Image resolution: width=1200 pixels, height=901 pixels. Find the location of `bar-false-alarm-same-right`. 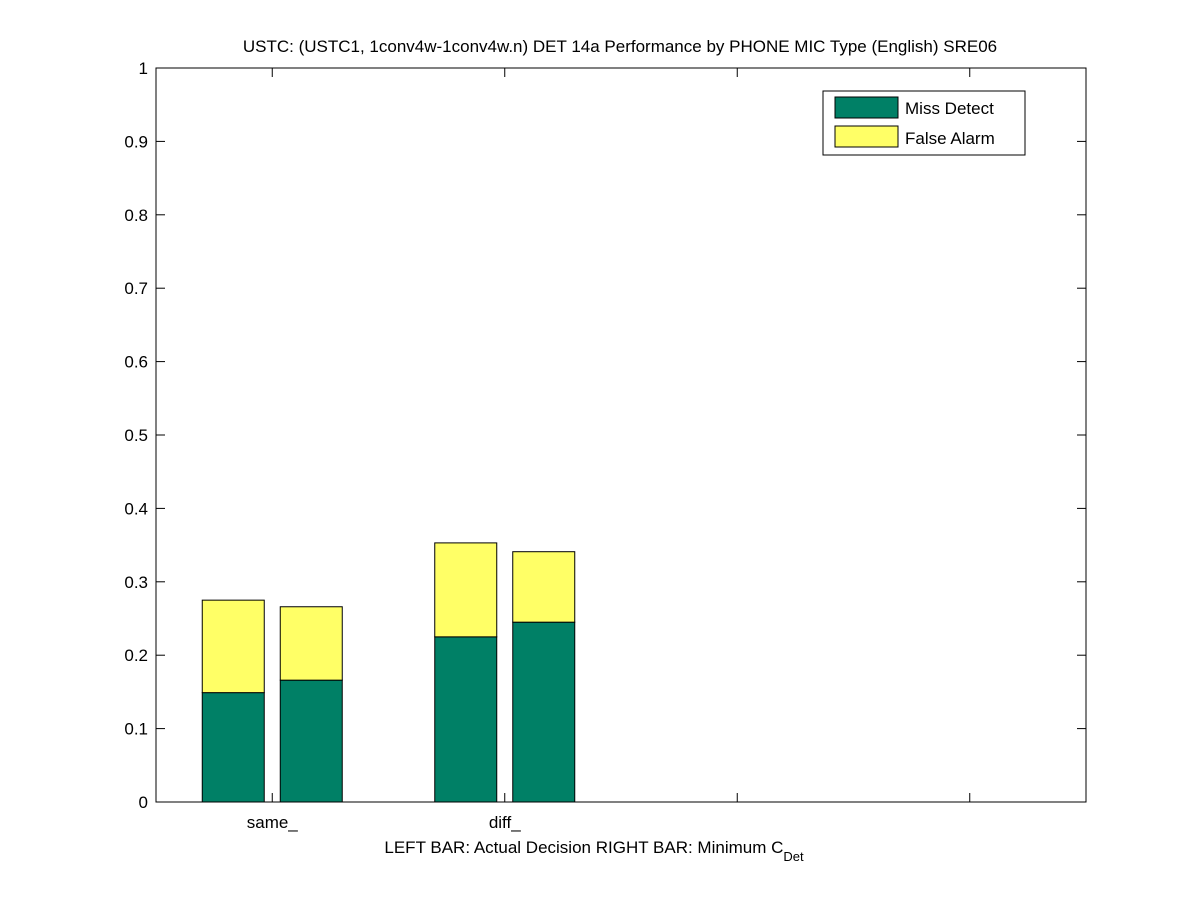

bar-false-alarm-same-right is located at coordinates (311, 643).